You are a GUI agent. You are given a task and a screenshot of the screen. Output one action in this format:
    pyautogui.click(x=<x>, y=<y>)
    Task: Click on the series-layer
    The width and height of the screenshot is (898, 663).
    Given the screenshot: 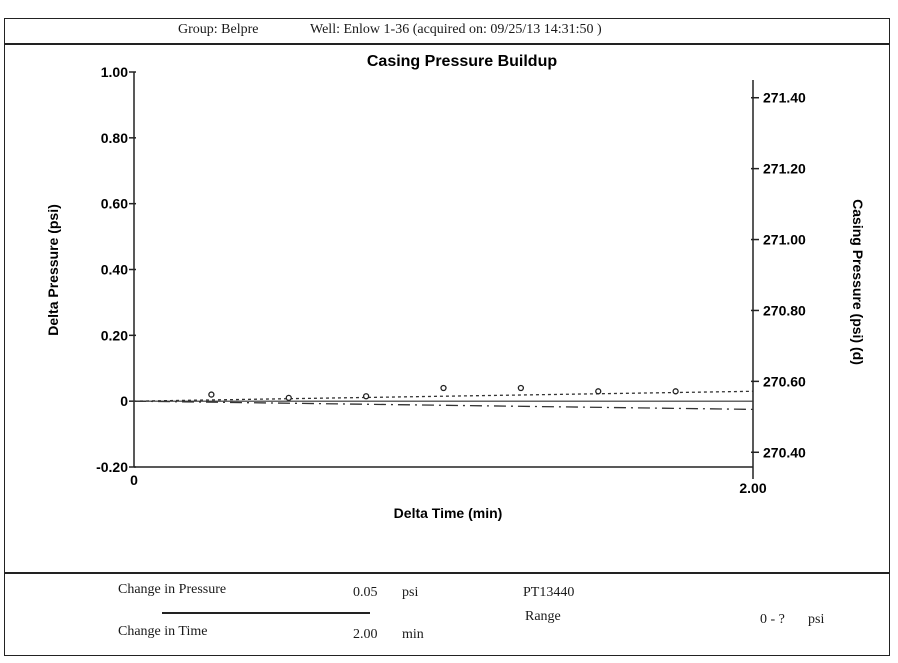 What is the action you would take?
    pyautogui.click(x=442, y=397)
    